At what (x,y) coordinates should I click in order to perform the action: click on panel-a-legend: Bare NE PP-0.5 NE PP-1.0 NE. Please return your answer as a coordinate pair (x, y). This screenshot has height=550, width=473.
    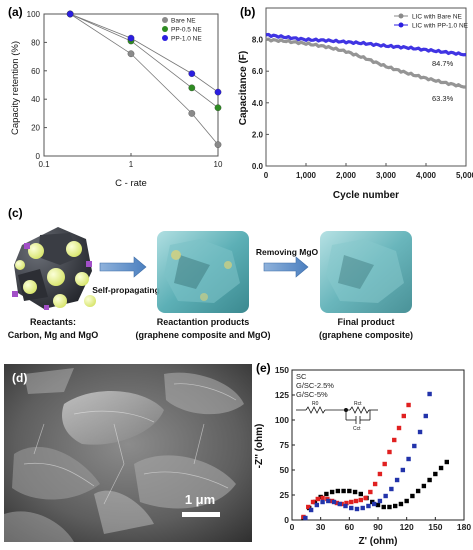
    Looking at the image, I should click on (182, 30).